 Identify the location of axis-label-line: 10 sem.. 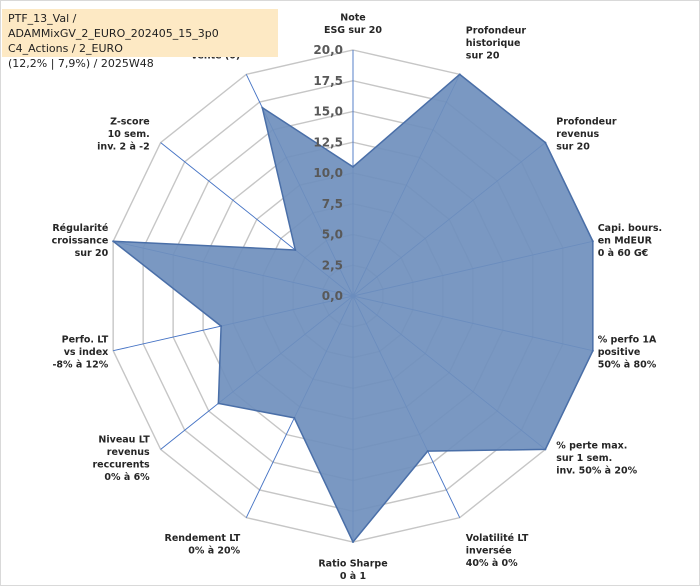
(129, 134).